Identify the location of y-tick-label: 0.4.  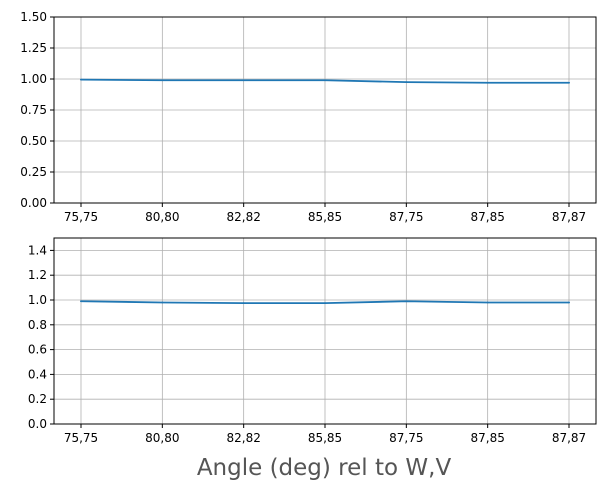
(37, 374).